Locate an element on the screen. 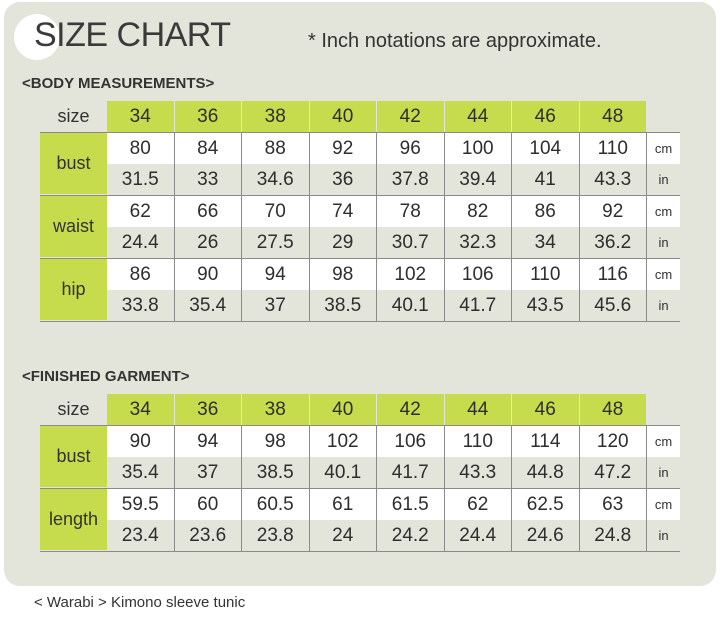 Image resolution: width=720 pixels, height=621 pixels. in-row: 33.8 35.4 37 38.5 40.1 41.7 43.5 45.6 in is located at coordinates (393, 305).